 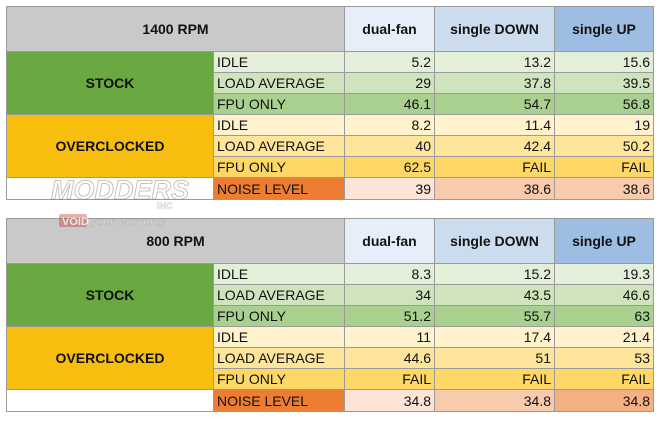 I want to click on table-row: FPU ONLY 51.2 55.7 63, so click(x=330, y=316).